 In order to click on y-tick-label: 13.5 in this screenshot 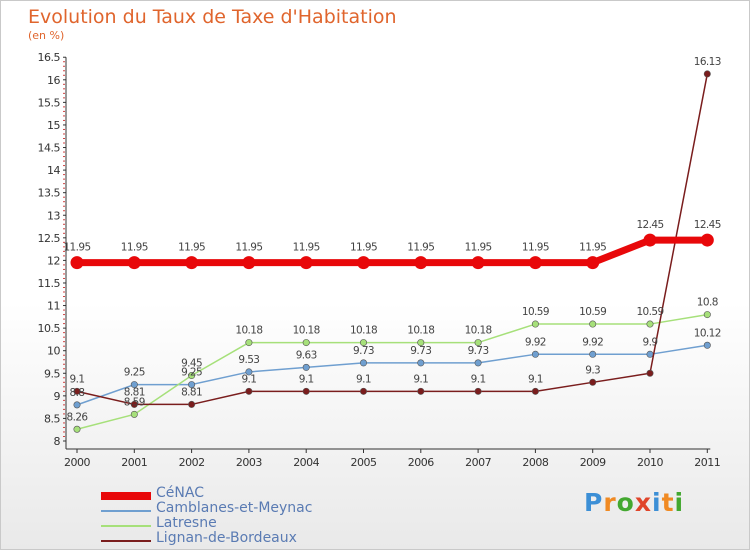, I will do `click(49, 193)`.